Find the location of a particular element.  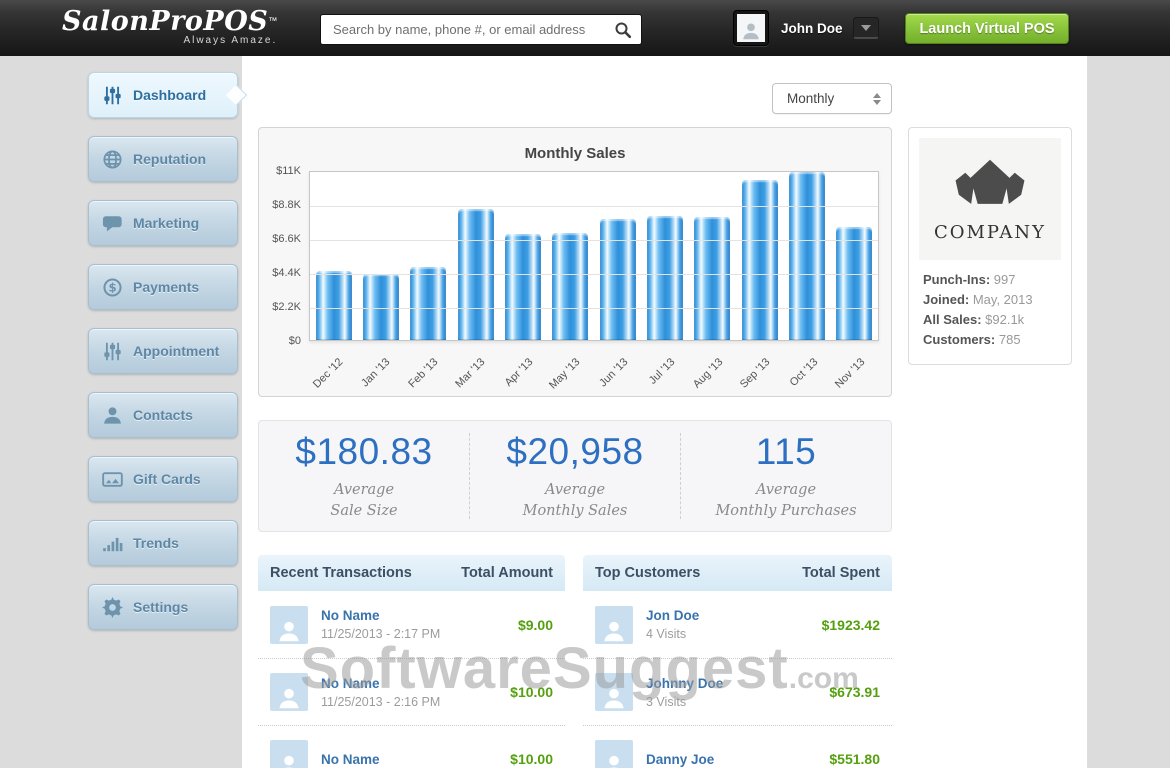

search-icon is located at coordinates (623, 30).